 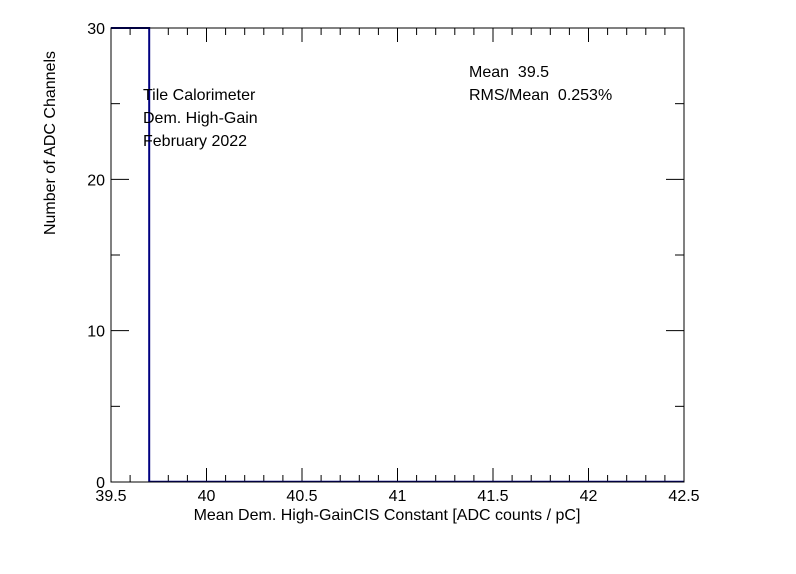 I want to click on x-tick-label: 41, so click(x=398, y=496).